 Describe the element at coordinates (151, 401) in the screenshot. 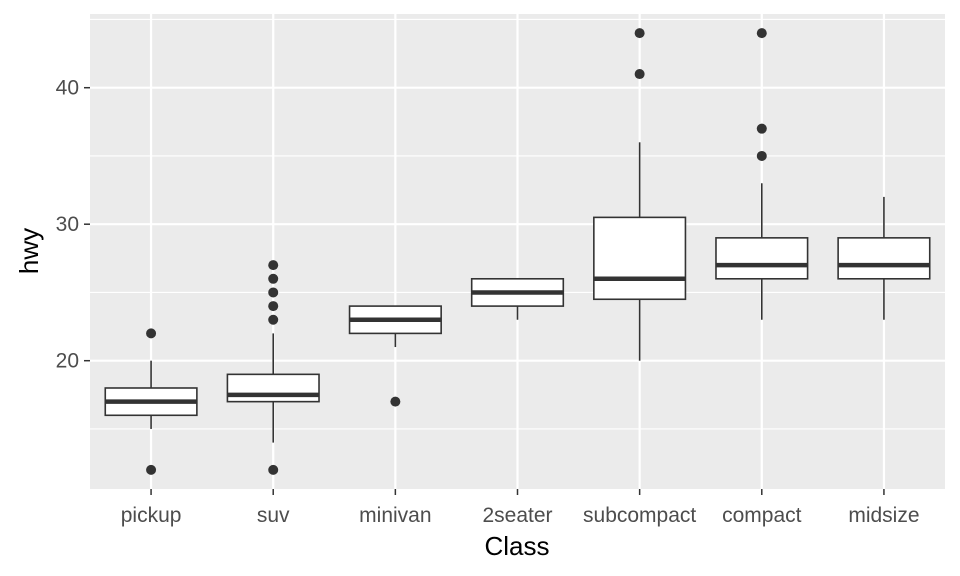

I see `box-pickup` at that location.